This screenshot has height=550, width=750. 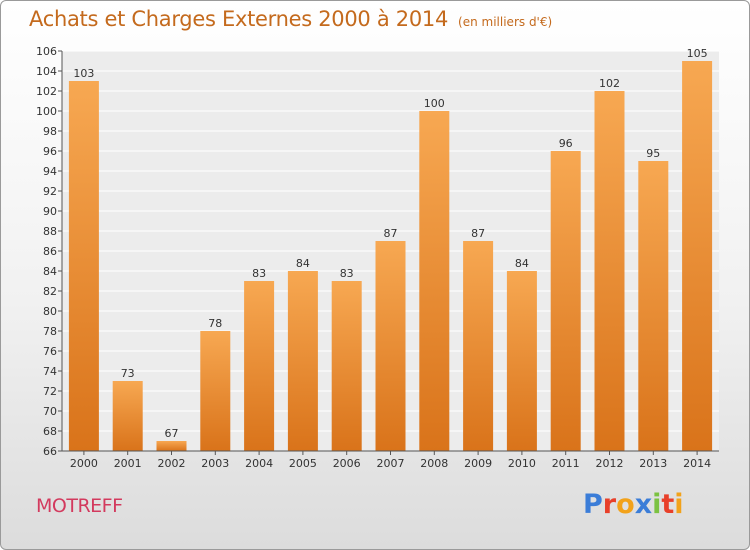 What do you see at coordinates (46, 51) in the screenshot?
I see `y-tick-label: 106` at bounding box center [46, 51].